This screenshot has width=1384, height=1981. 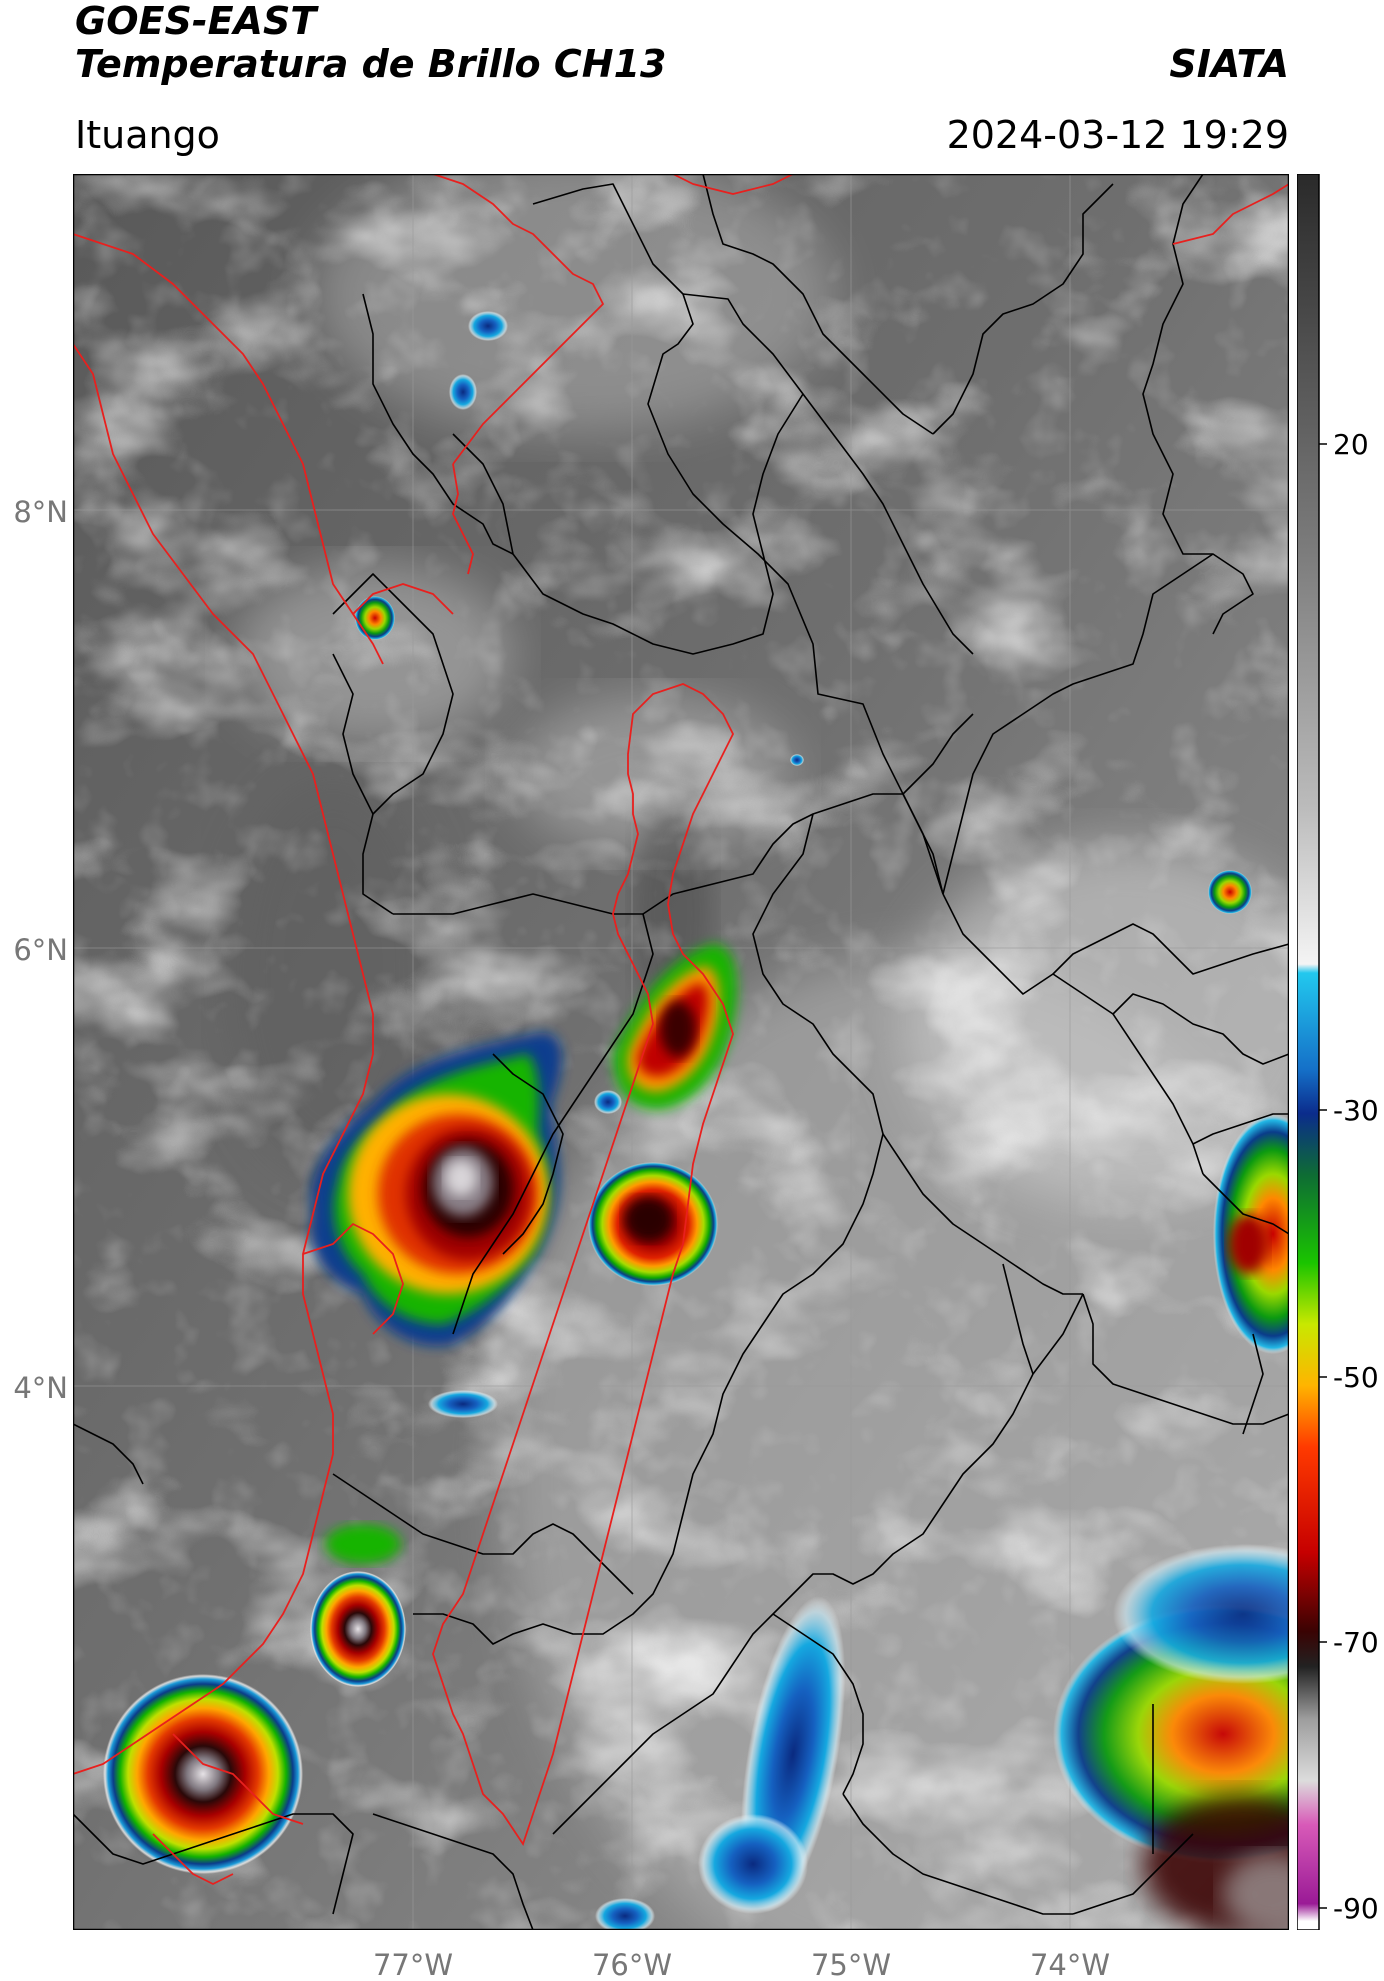 What do you see at coordinates (1356, 1377) in the screenshot?
I see `colorbar-tick-minus50: -50` at bounding box center [1356, 1377].